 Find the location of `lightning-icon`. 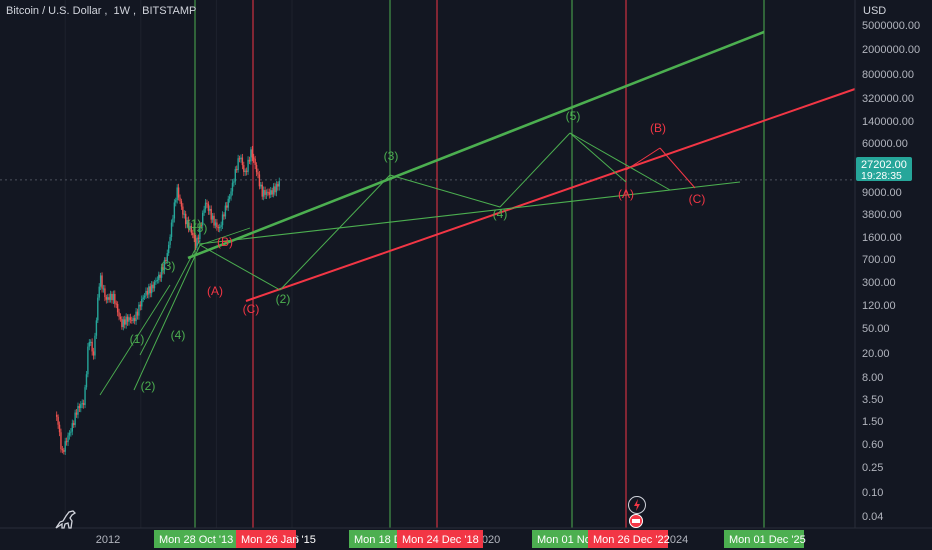

lightning-icon is located at coordinates (637, 505).